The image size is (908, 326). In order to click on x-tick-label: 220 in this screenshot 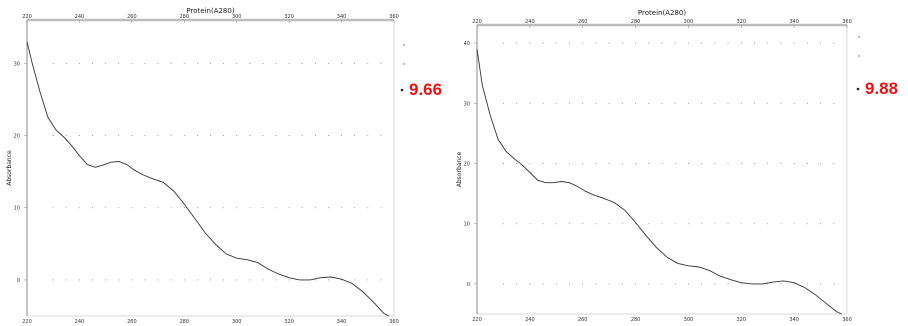, I will do `click(477, 320)`.